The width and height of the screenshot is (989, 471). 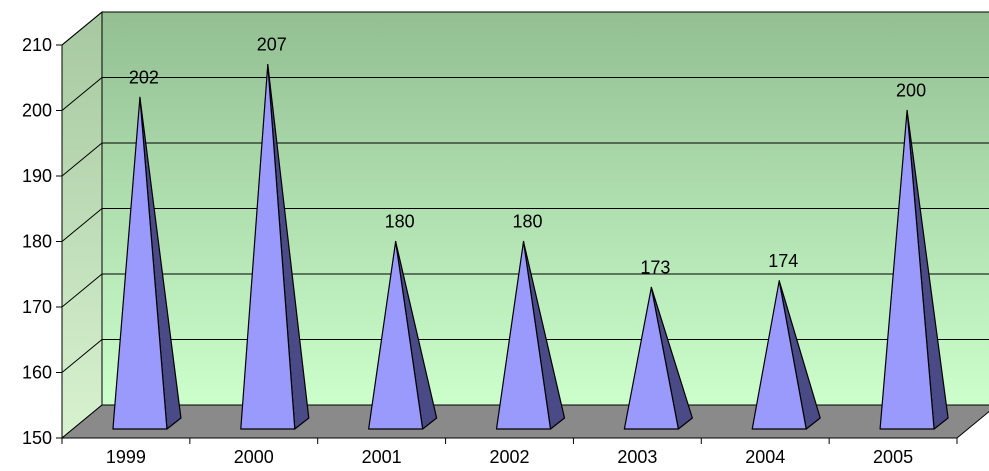 I want to click on pyramid-bar-2002, so click(x=530, y=335).